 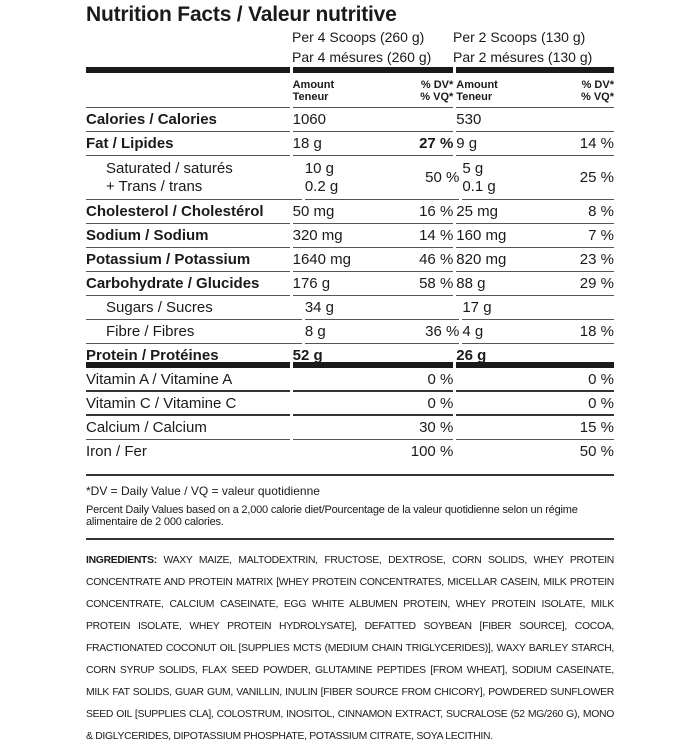 What do you see at coordinates (168, 259) in the screenshot?
I see `nutrient-label: Potassium / Potassium` at bounding box center [168, 259].